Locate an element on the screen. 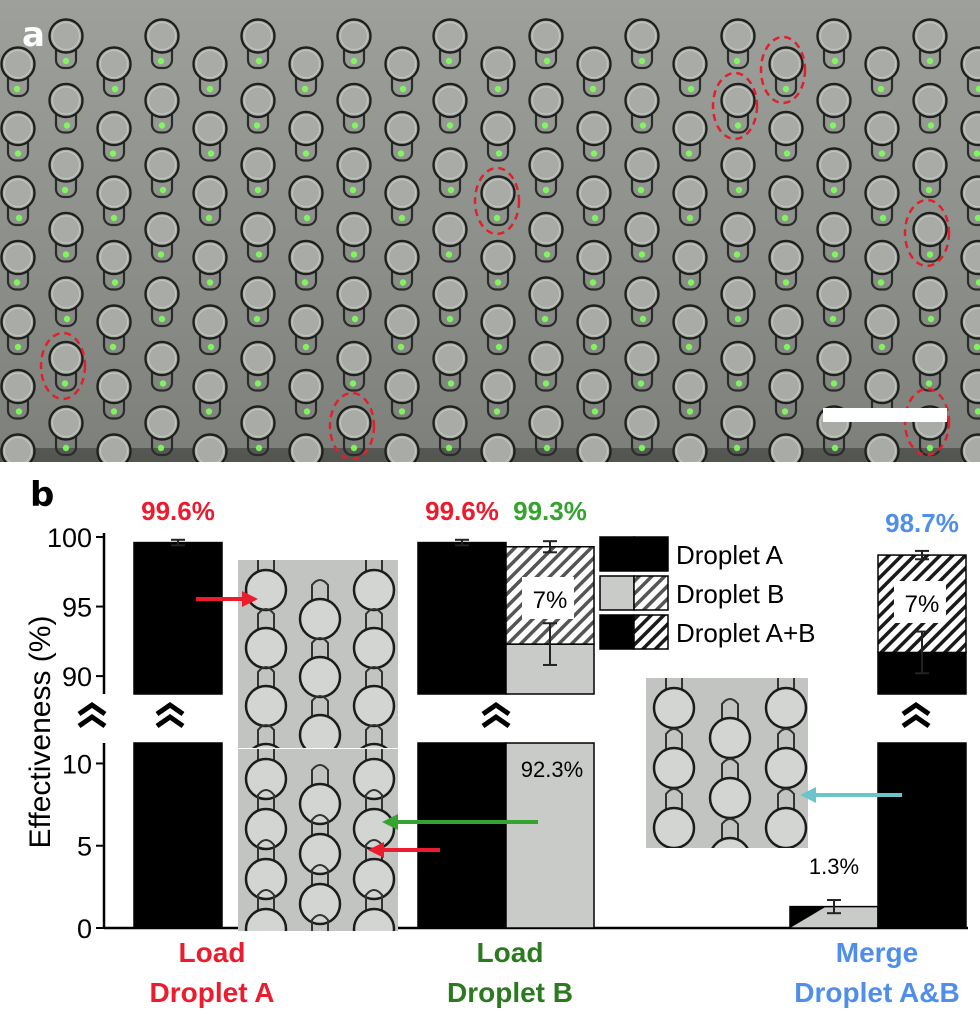  value-label: 98.7% is located at coordinates (922, 523).